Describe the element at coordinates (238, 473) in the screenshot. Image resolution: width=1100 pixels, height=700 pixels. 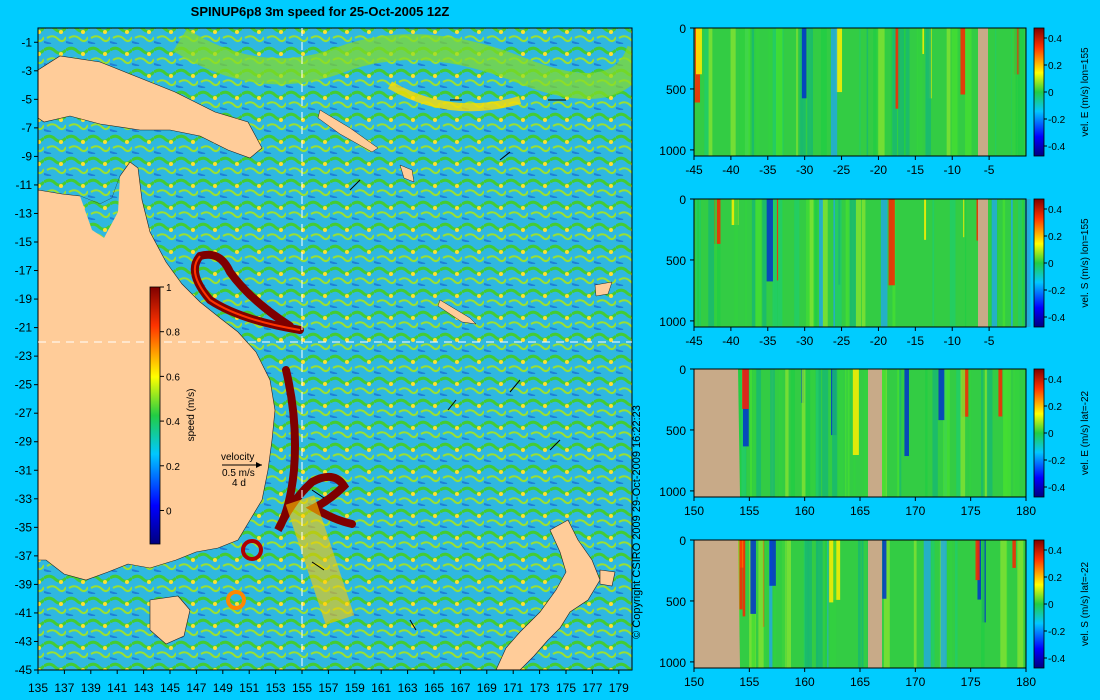
I see `velocity-key-scale: 0.5 m/s` at that location.